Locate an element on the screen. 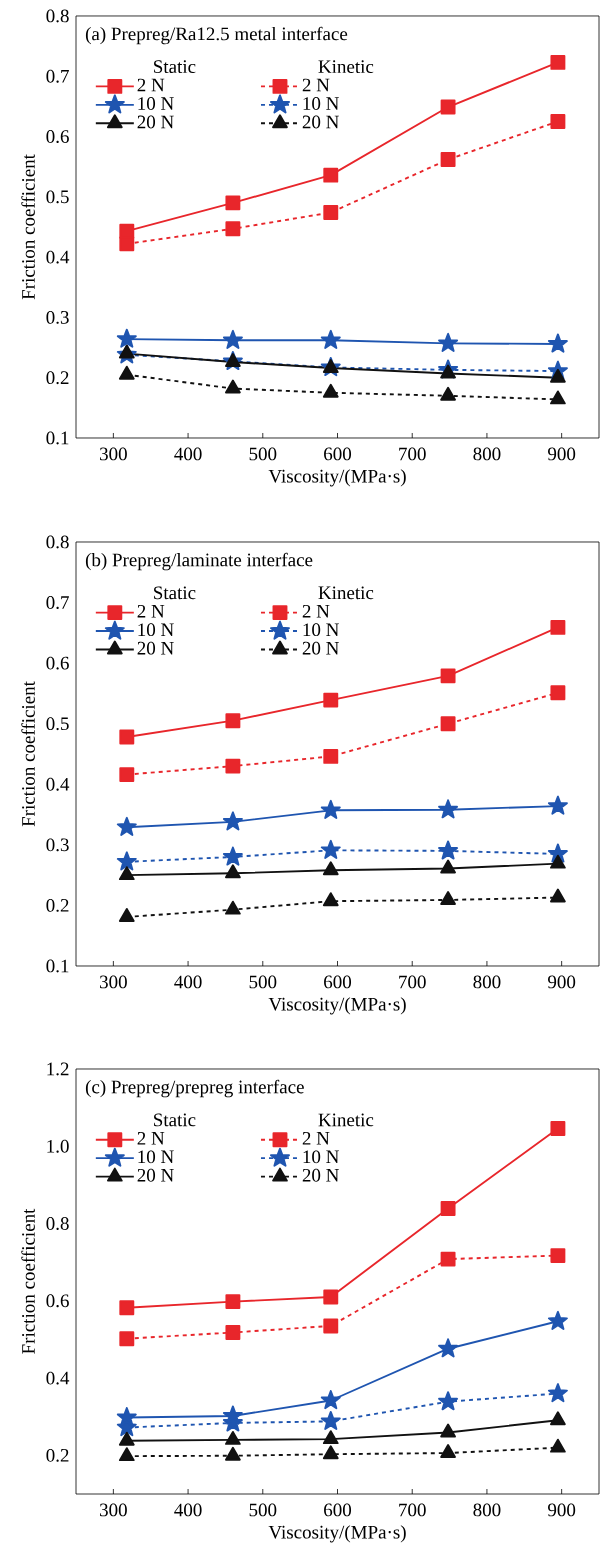 The width and height of the screenshot is (606, 1568). text: (a) Prepreg/Ra12.5 metal interface is located at coordinates (216, 35).